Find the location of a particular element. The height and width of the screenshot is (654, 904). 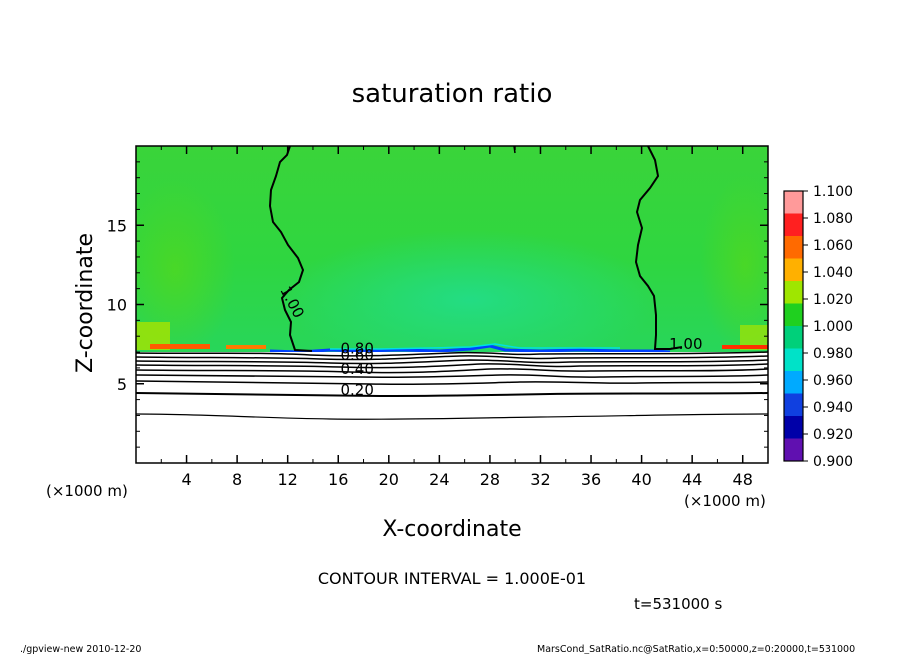

x-tick-label: 4 is located at coordinates (186, 479).